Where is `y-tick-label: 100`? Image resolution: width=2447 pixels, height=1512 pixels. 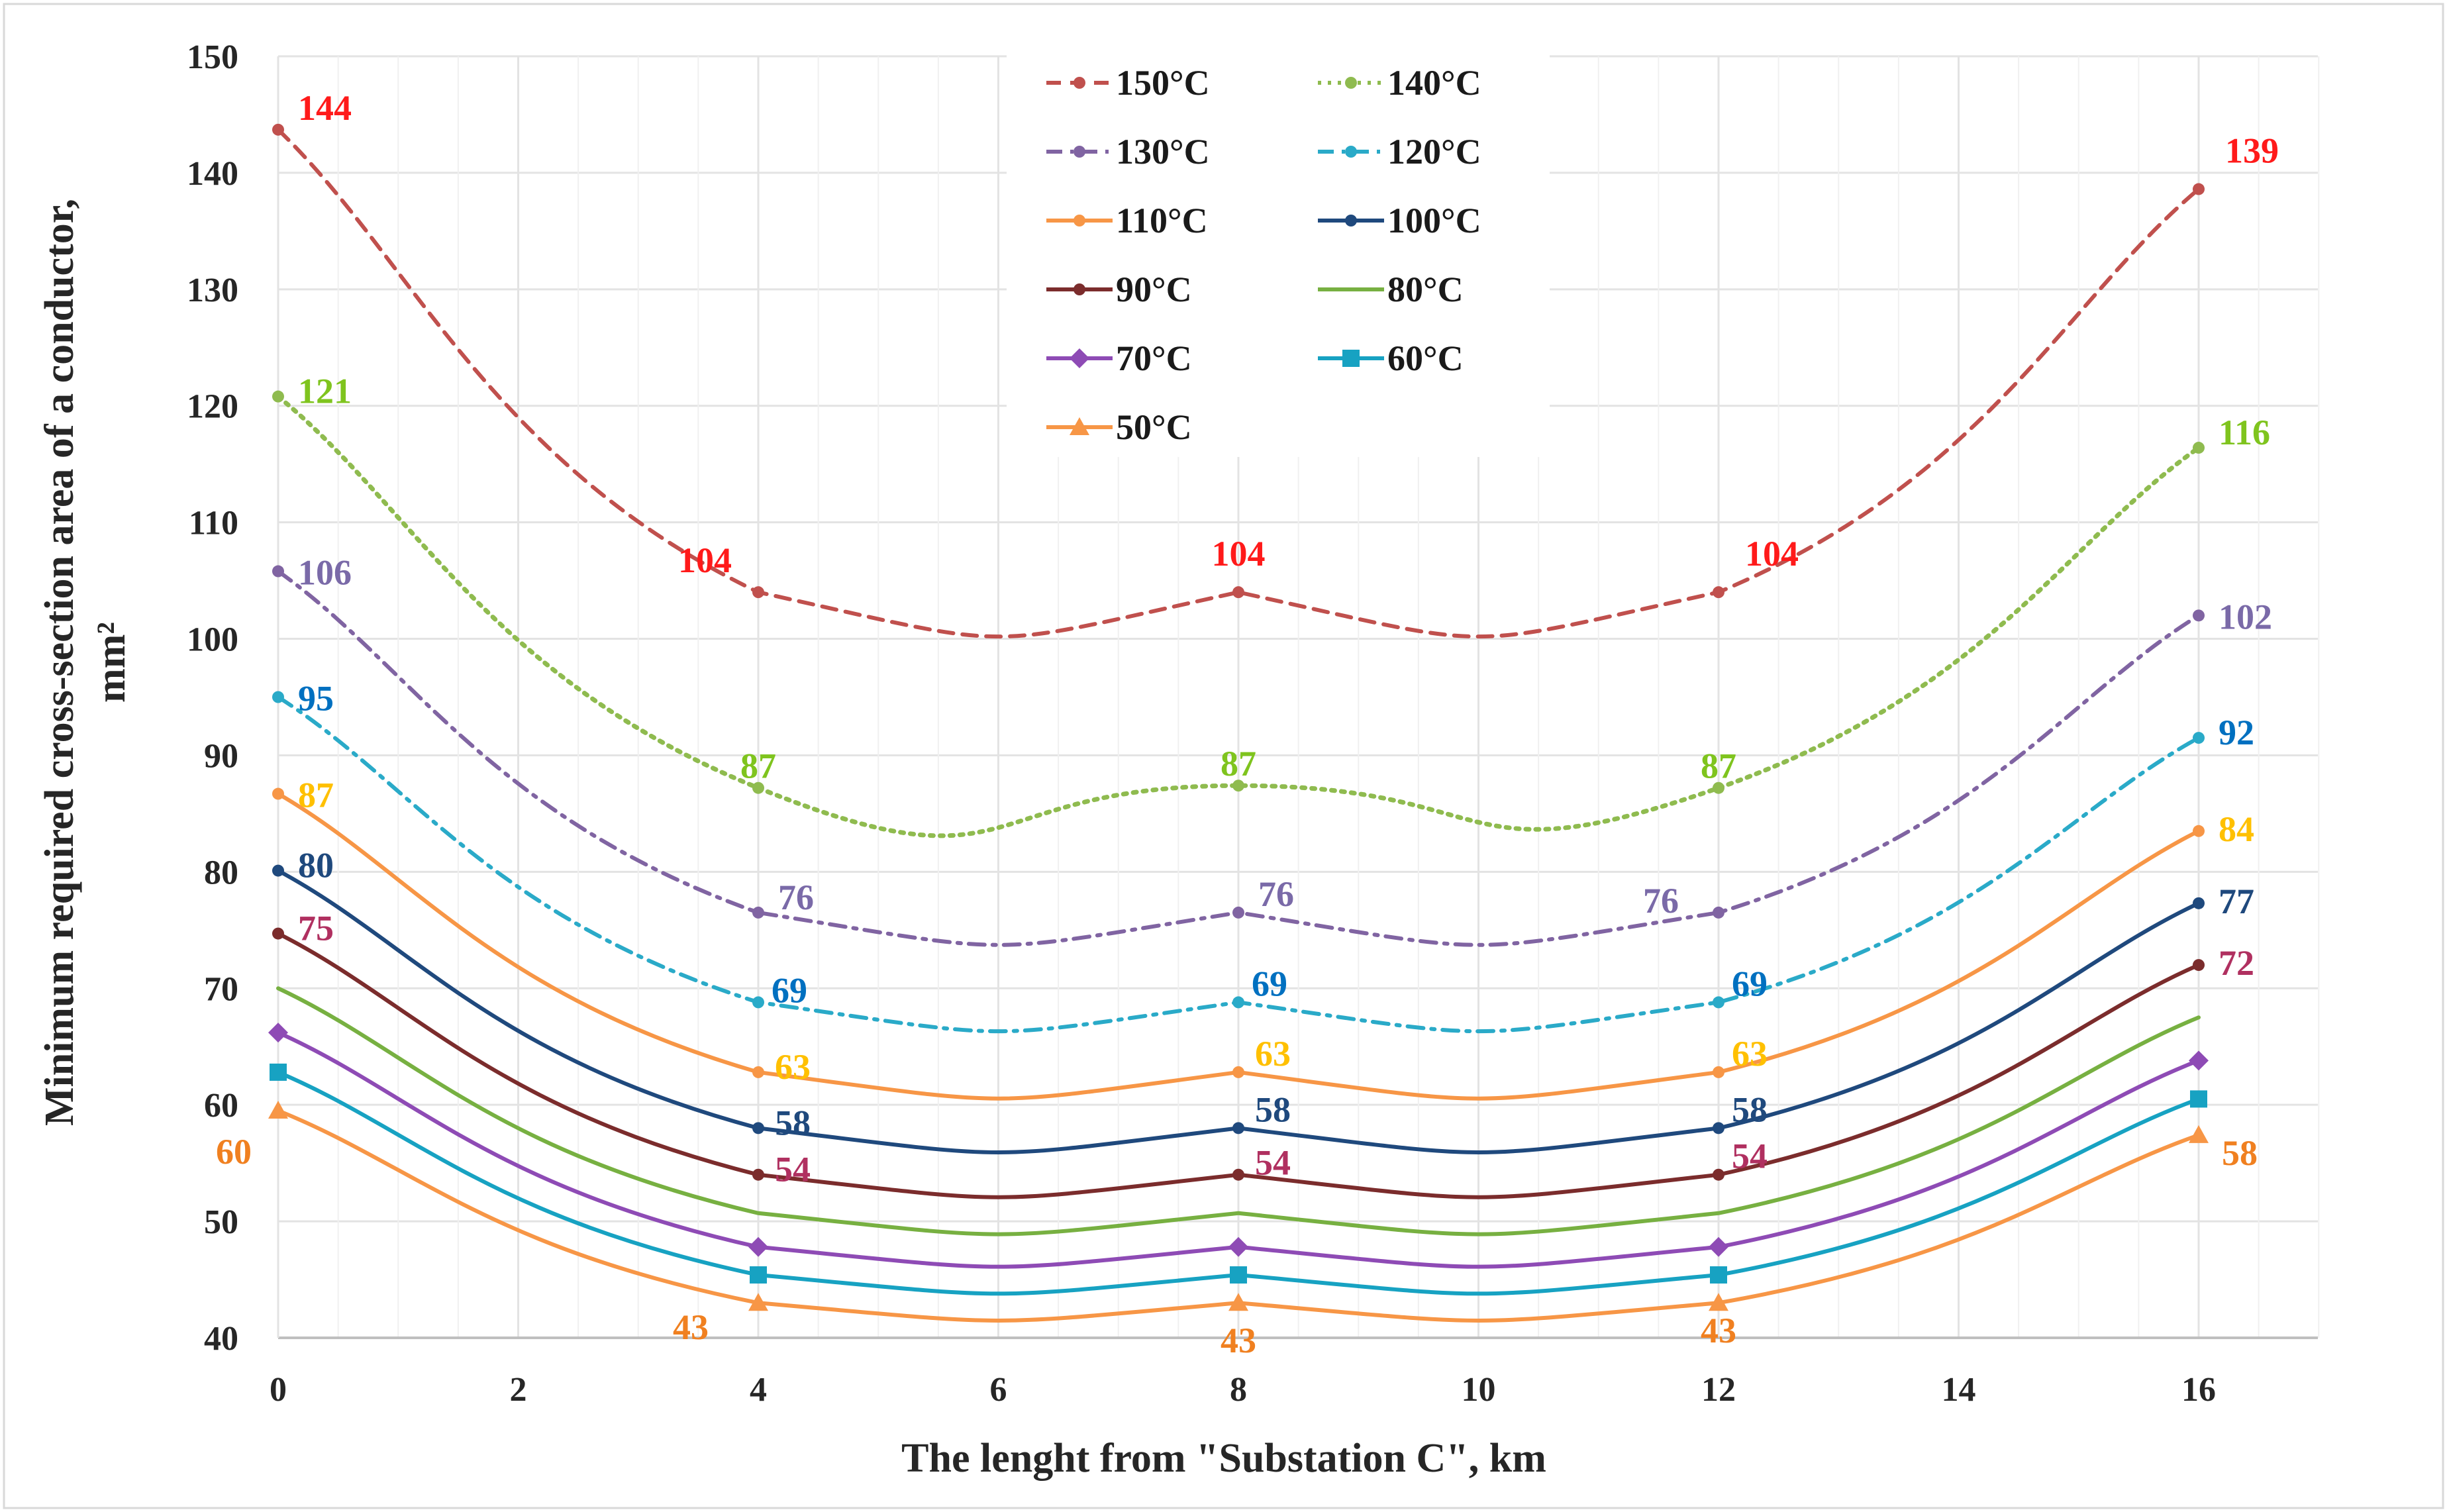 y-tick-label: 100 is located at coordinates (212, 640).